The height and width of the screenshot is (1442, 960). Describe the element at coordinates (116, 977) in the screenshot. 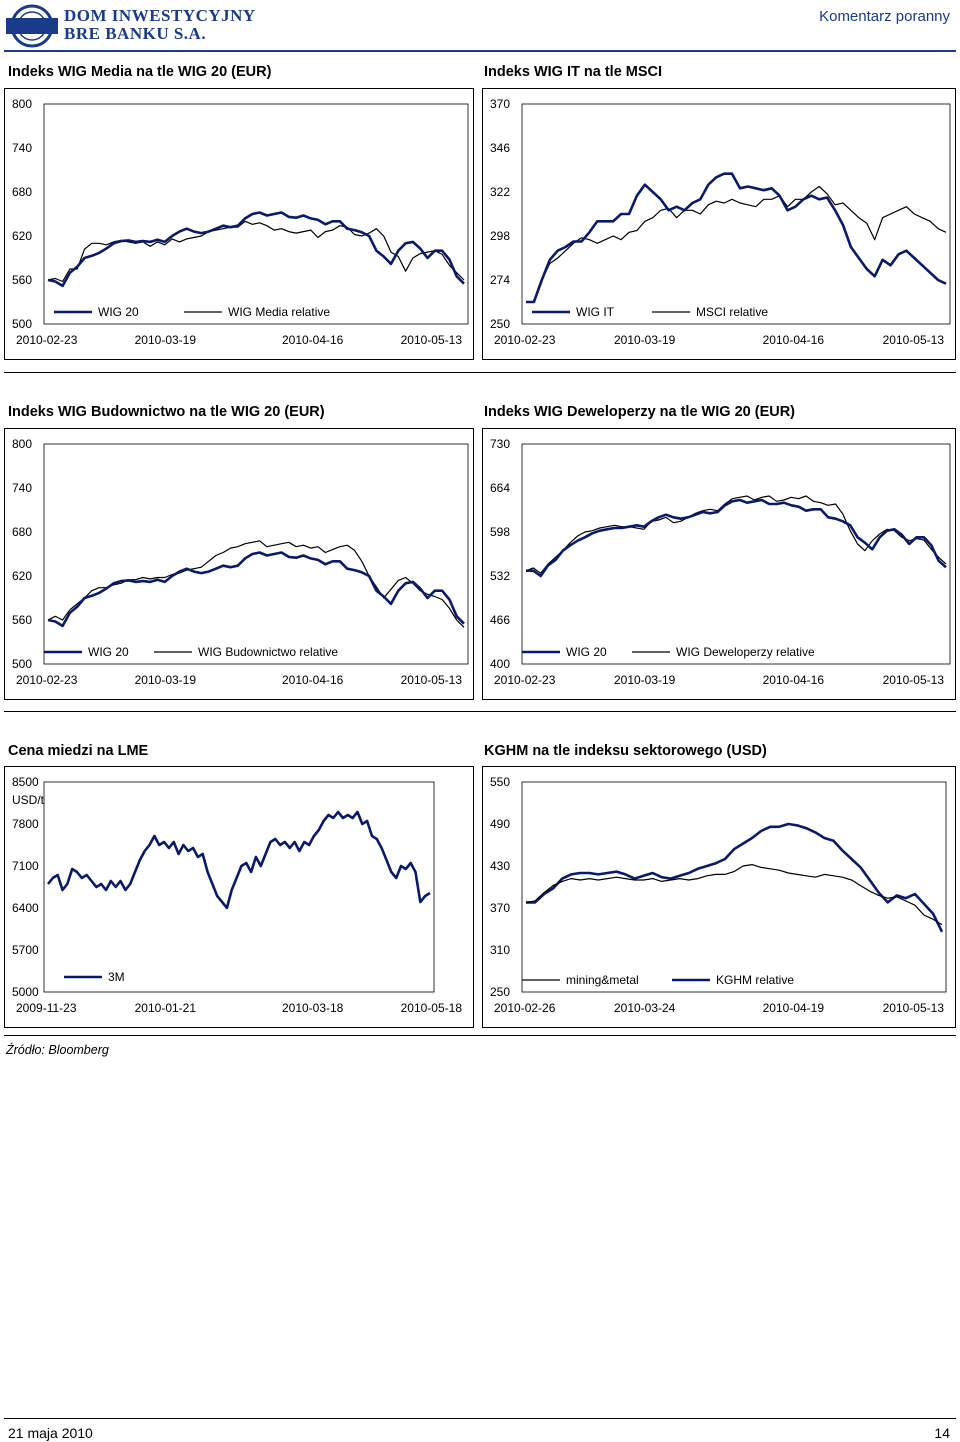

I see `legend-label: 3M` at that location.